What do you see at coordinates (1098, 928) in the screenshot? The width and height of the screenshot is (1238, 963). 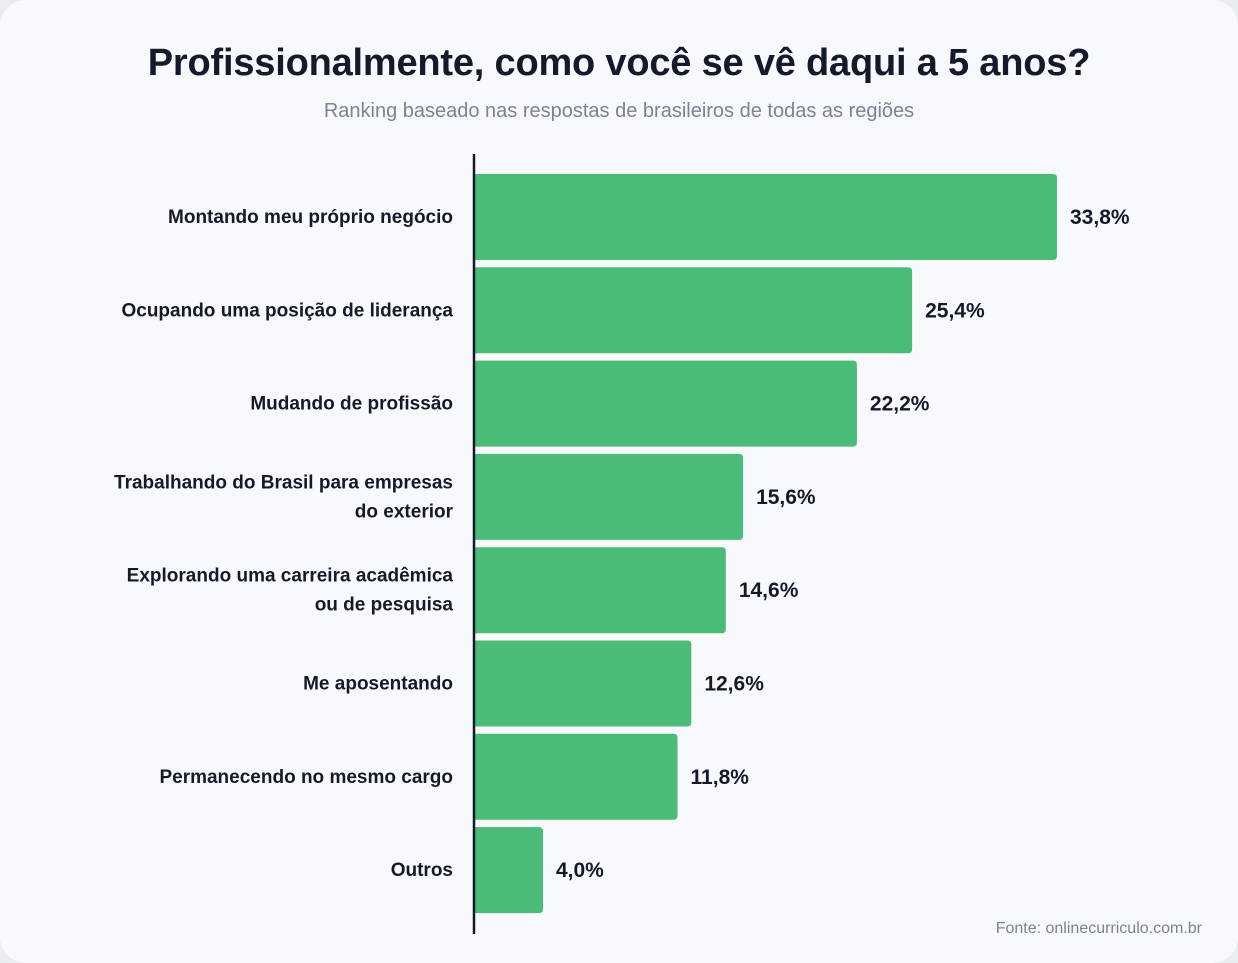 I see `source-note: Fonte: onlinecurriculo.com.br` at bounding box center [1098, 928].